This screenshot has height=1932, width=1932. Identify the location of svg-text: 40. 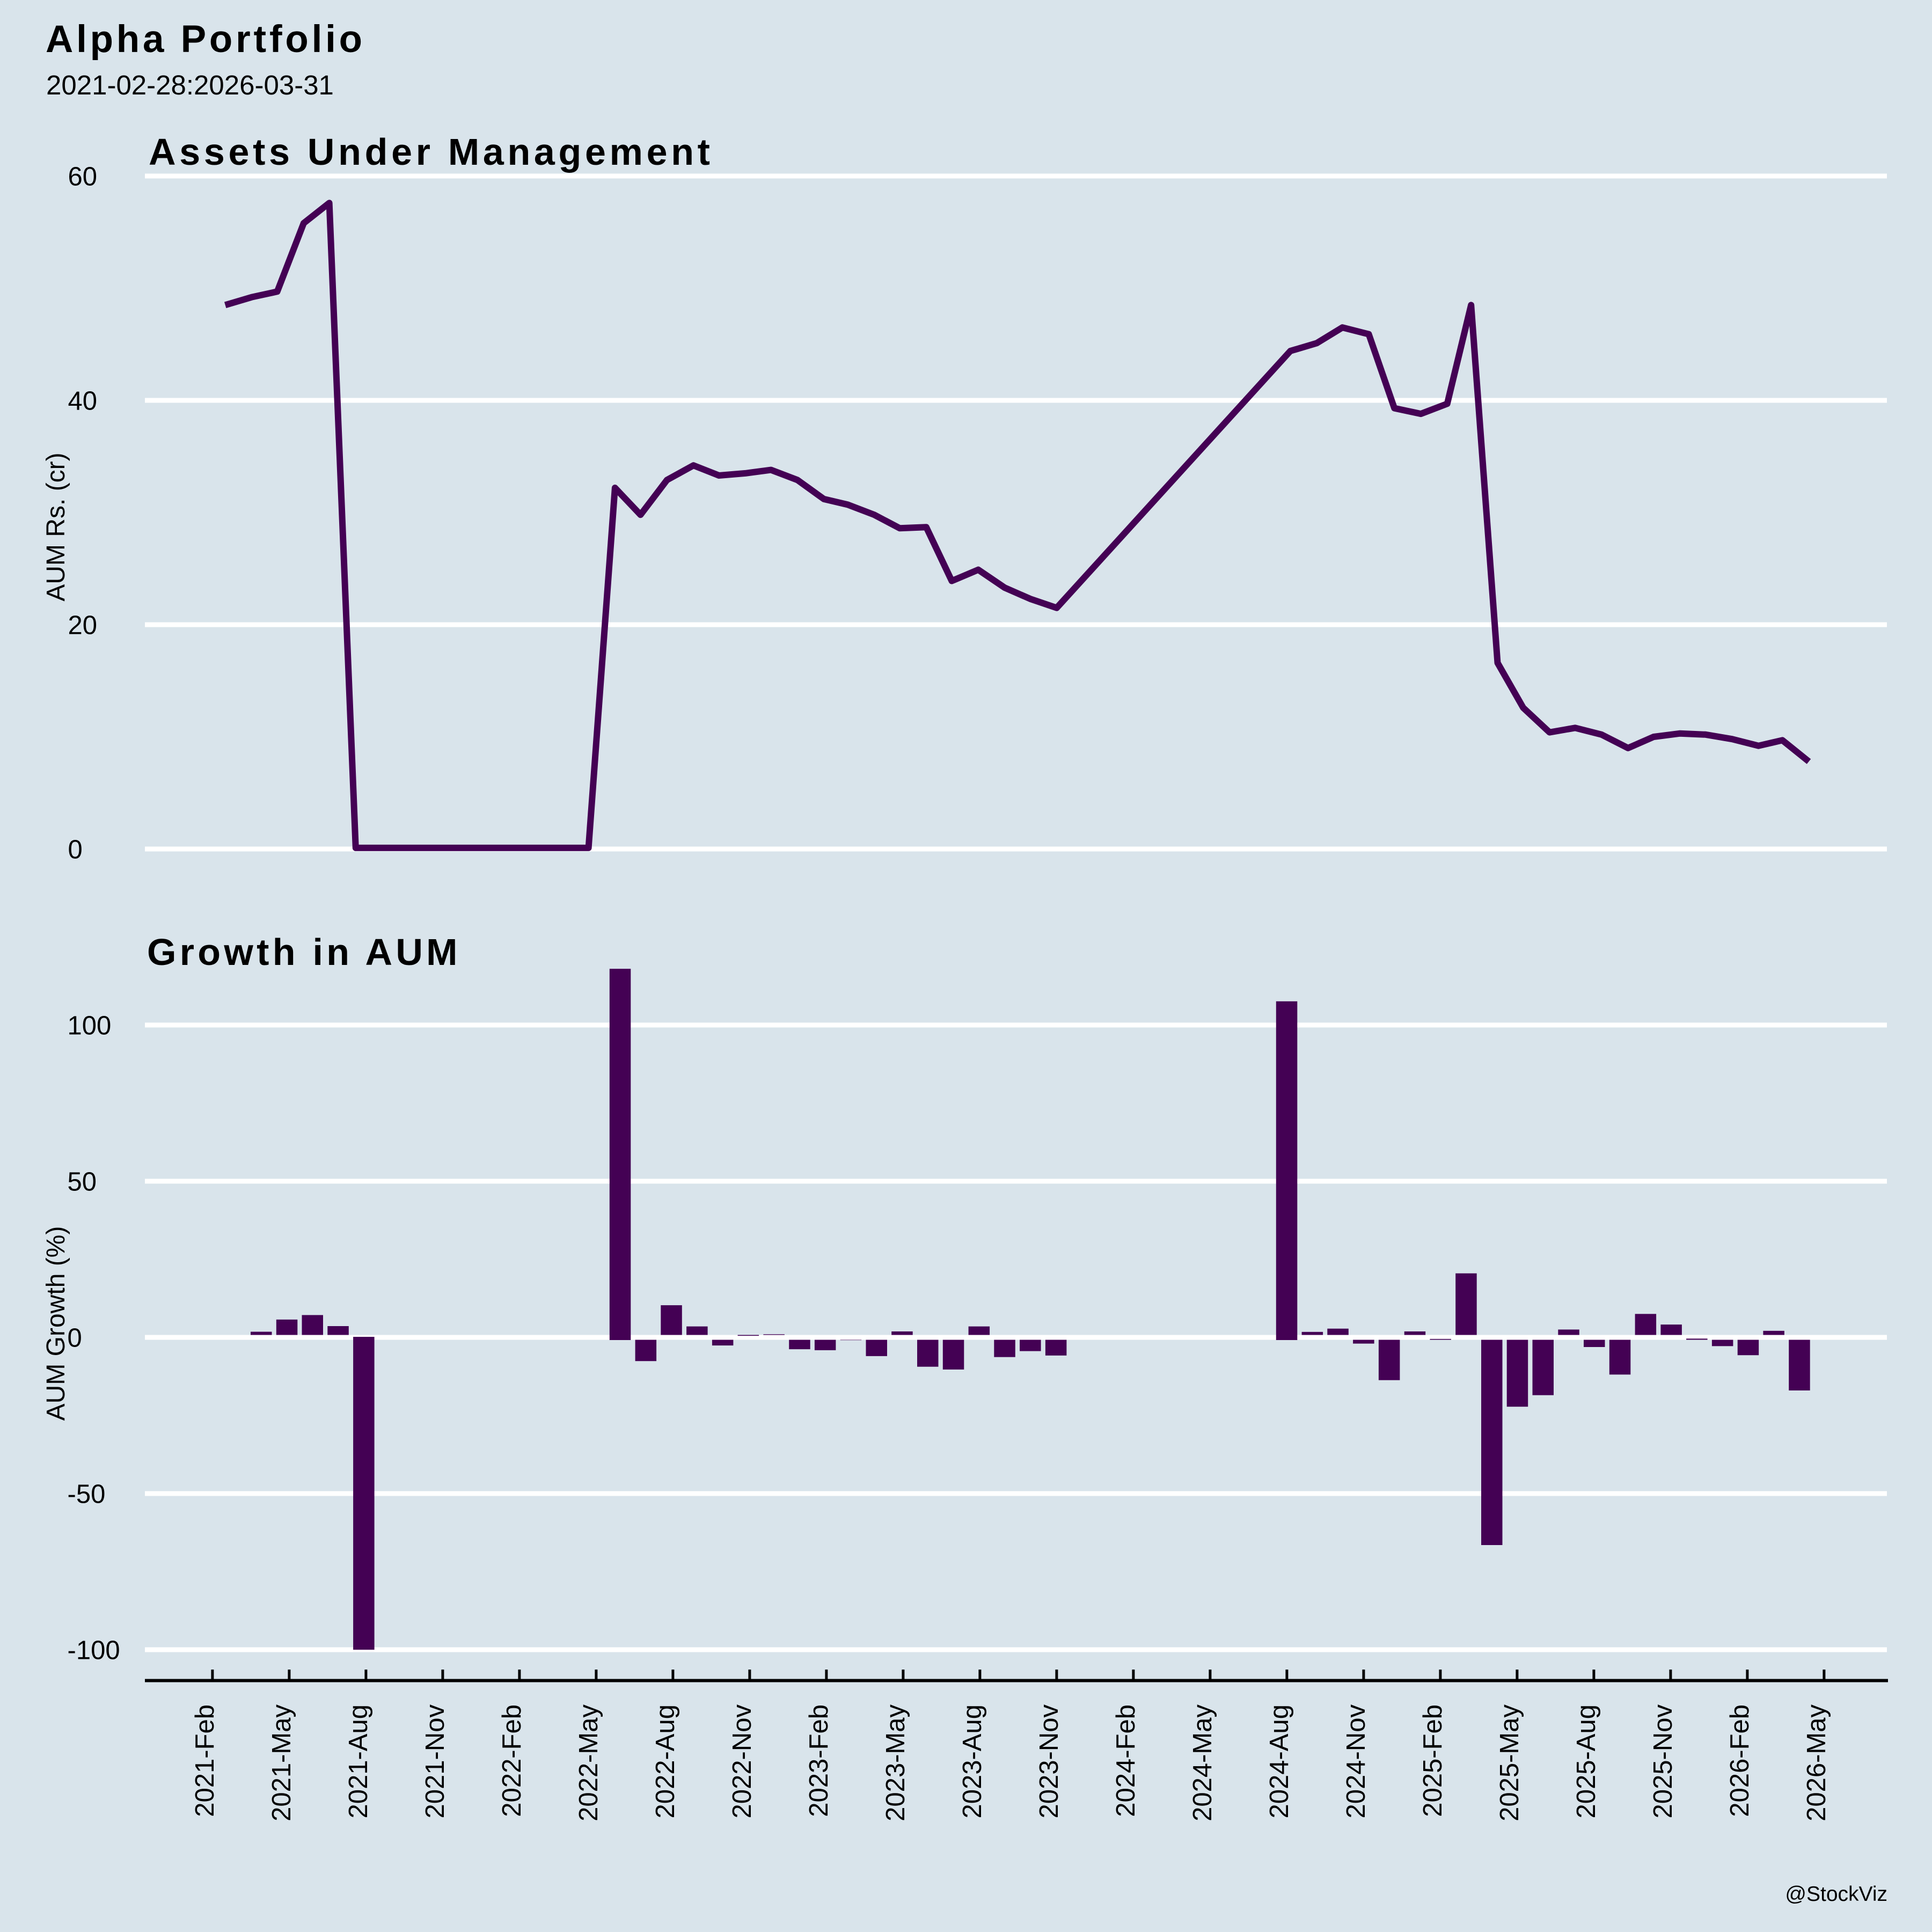
(83, 401).